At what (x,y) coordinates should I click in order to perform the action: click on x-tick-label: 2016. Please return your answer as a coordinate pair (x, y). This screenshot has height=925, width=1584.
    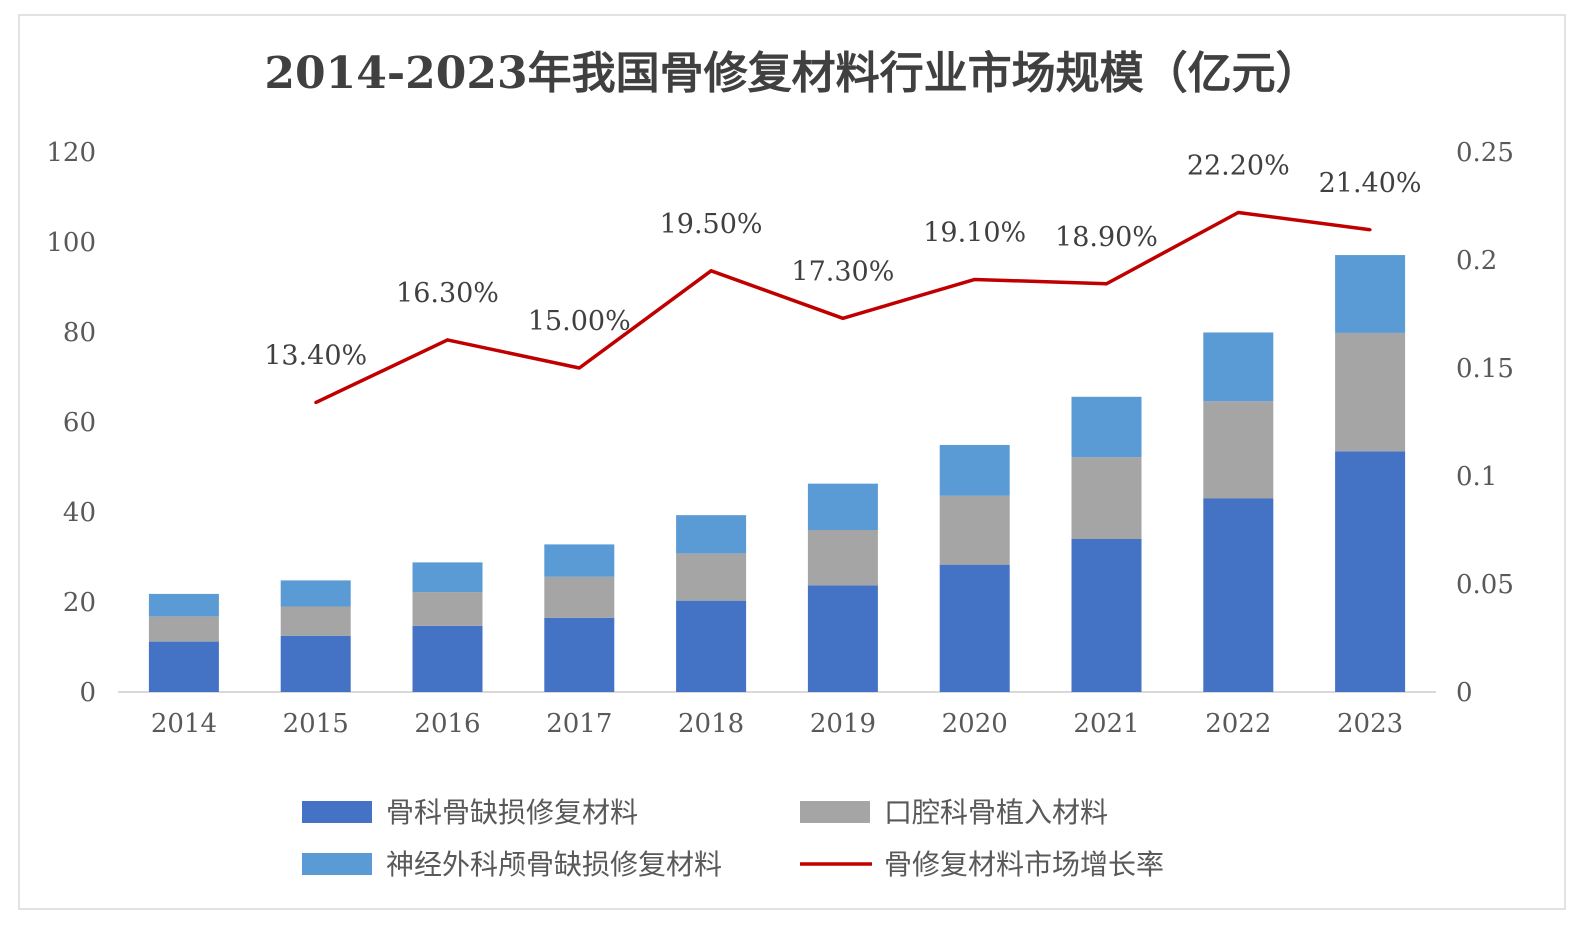
    Looking at the image, I should click on (447, 724).